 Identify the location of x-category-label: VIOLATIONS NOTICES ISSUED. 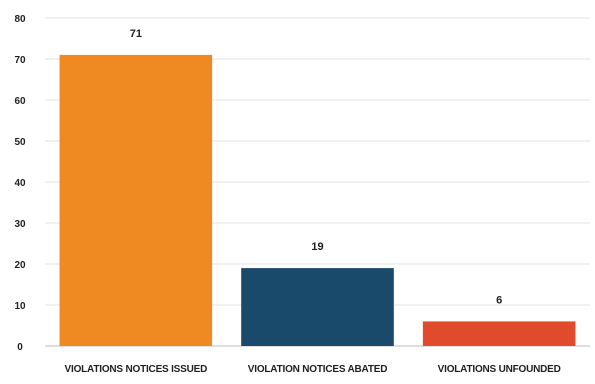
(136, 369).